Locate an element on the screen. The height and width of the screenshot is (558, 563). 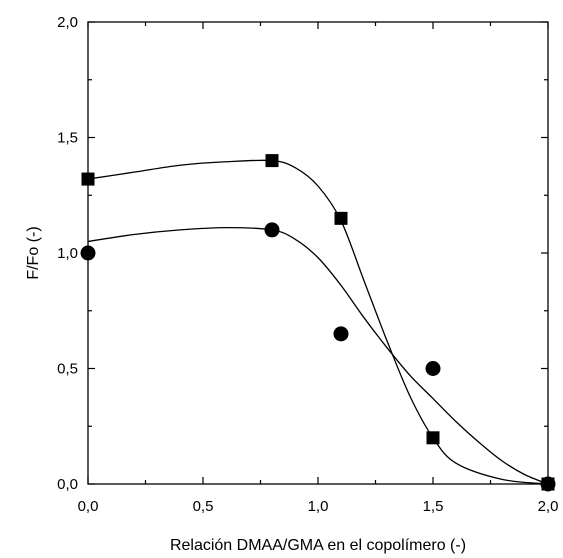
x-axis-label: Relación DMAA/GMA en el copolímero (-) is located at coordinates (318, 545).